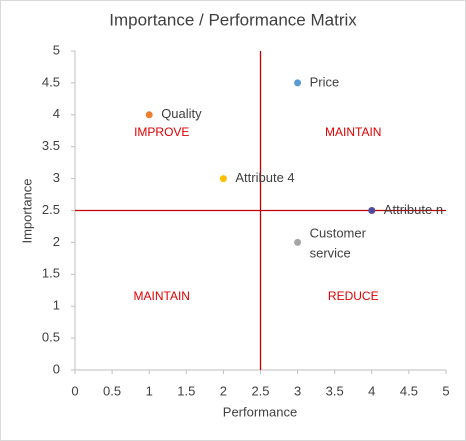 The image size is (466, 441). I want to click on x-tick-label: 0.5, so click(112, 390).